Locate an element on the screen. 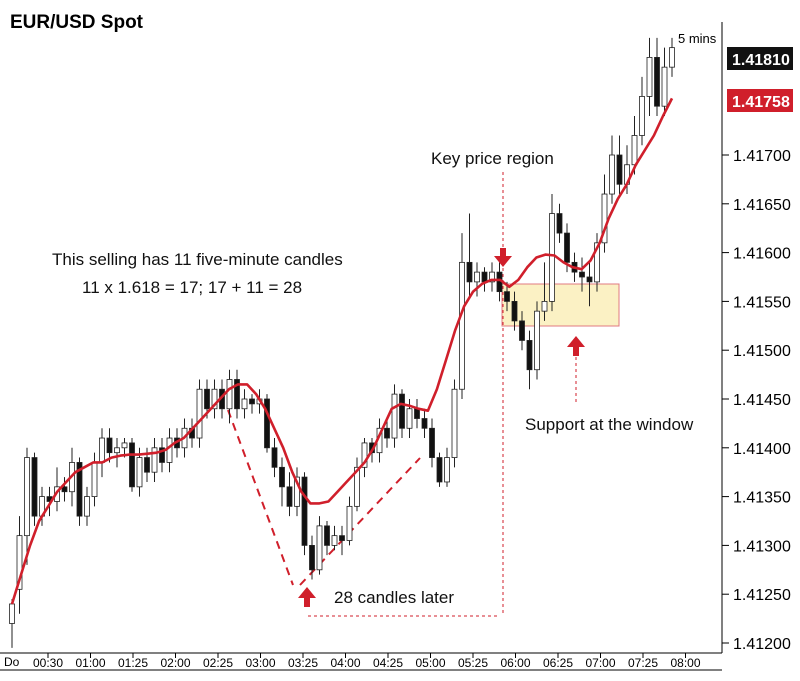  x-tick-label: 04:00 is located at coordinates (345, 663).